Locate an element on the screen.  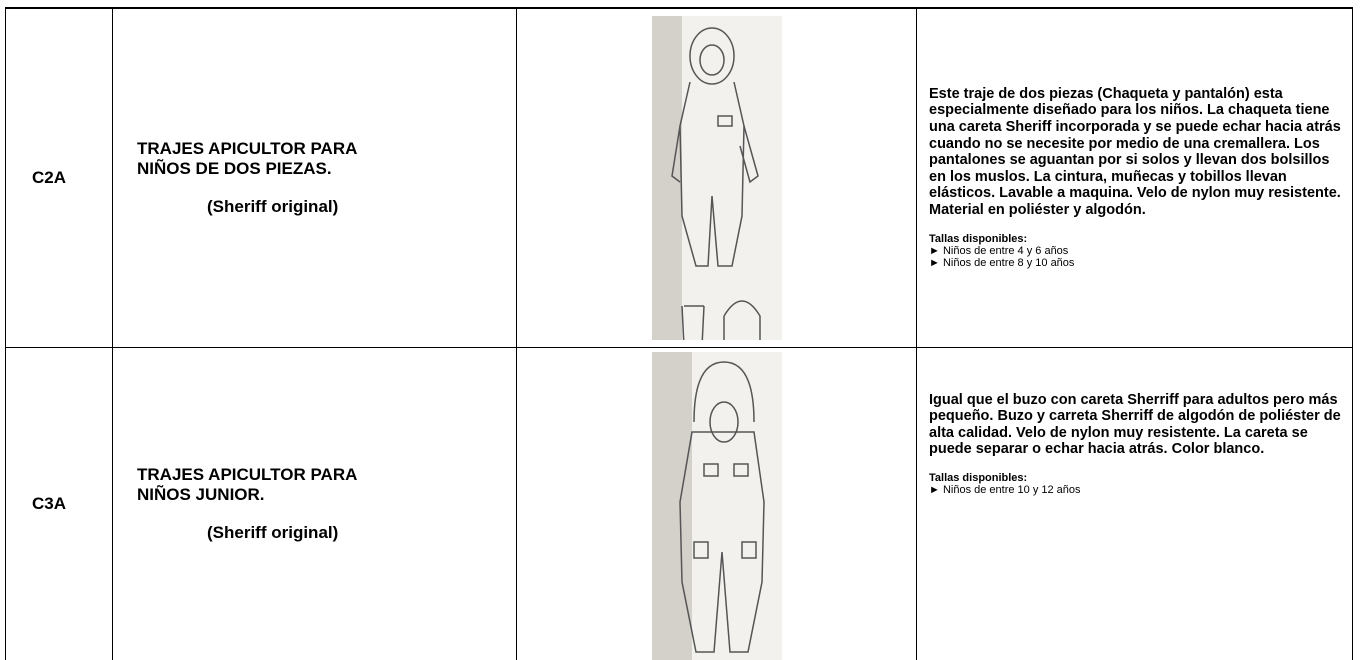
size-item: ► Niños de entre 8 y 10 años is located at coordinates (1002, 263).